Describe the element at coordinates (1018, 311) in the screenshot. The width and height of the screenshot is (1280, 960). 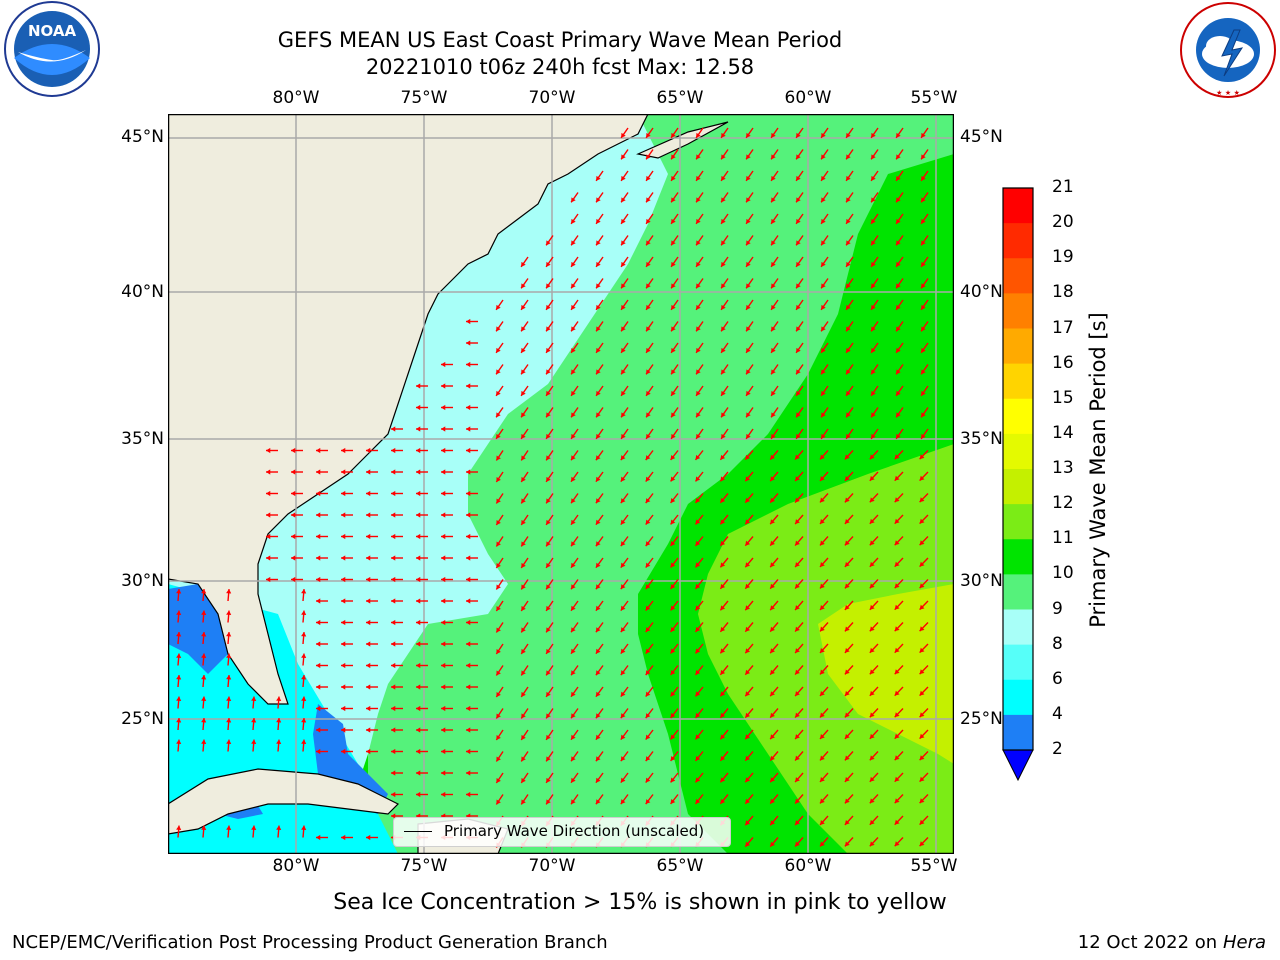
I see `colorbar-segment` at that location.